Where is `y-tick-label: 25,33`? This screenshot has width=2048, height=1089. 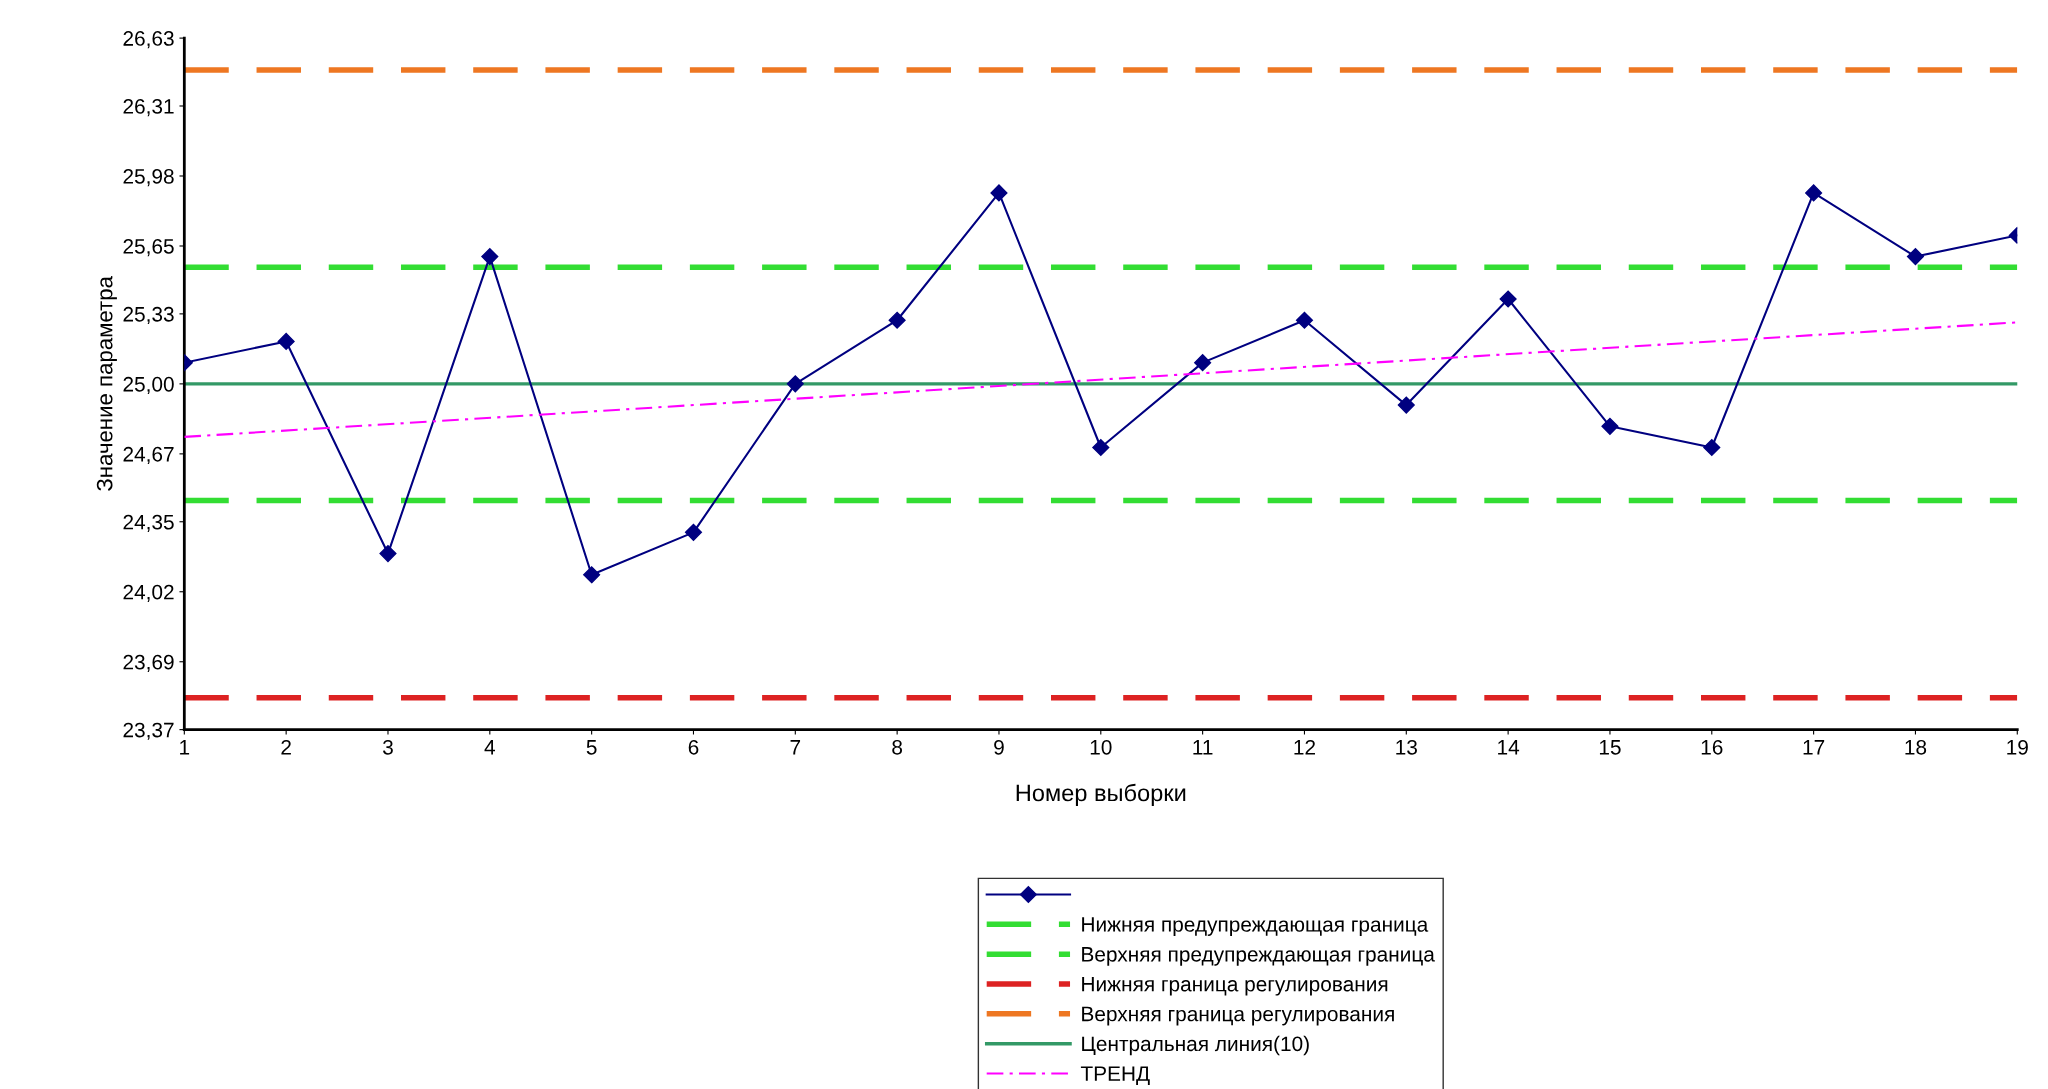
y-tick-label: 25,33 is located at coordinates (148, 315).